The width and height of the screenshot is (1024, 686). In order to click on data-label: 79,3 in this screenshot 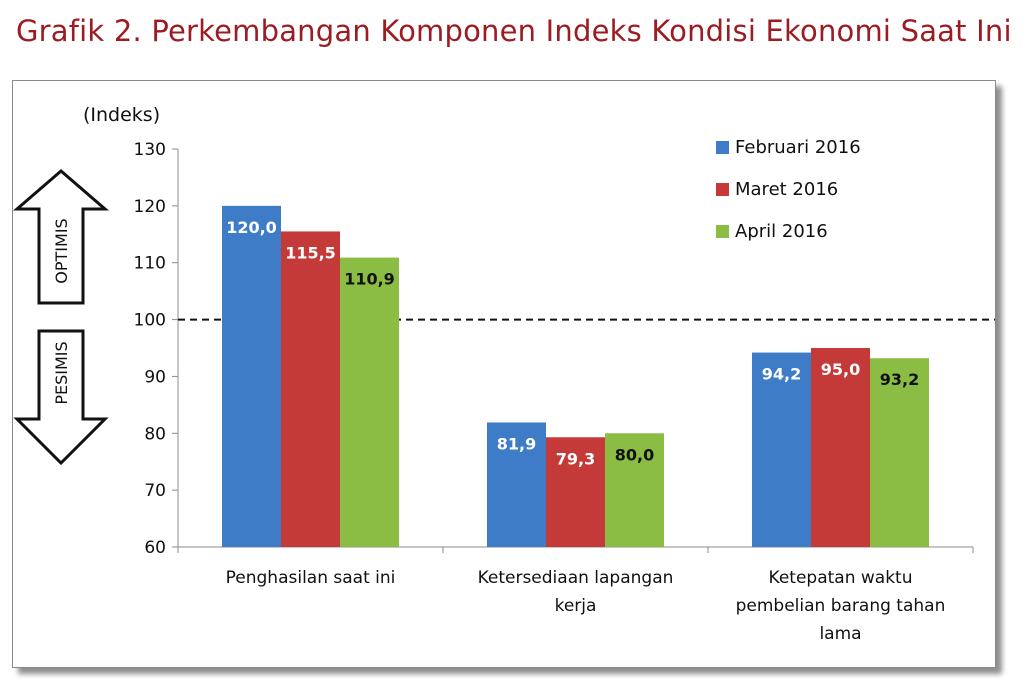, I will do `click(575, 458)`.